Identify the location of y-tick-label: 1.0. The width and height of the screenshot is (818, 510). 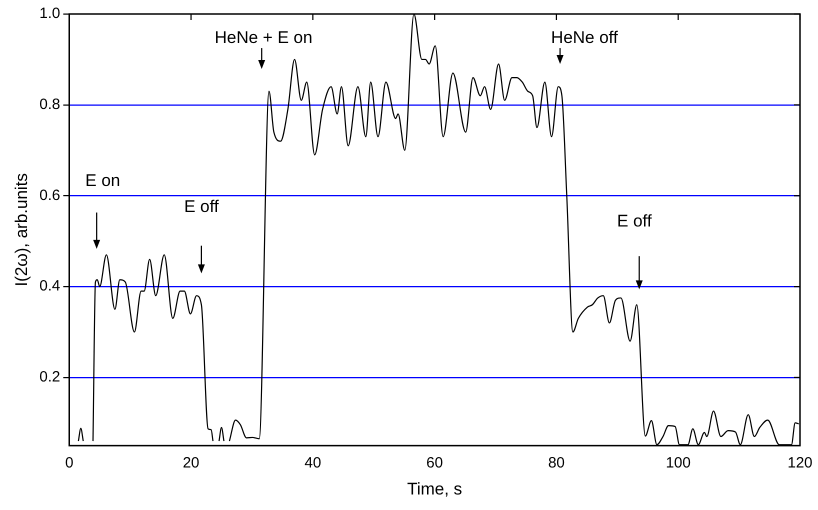
(49, 13).